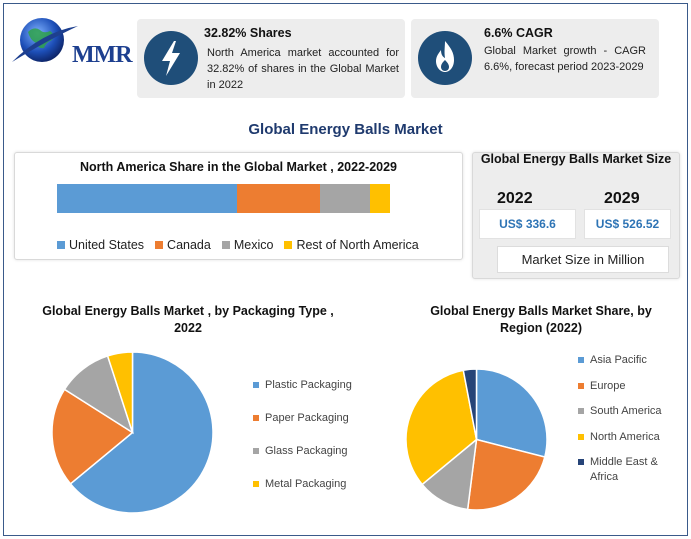 The height and width of the screenshot is (539, 691). I want to click on legend-item-europe: Europe, so click(630, 386).